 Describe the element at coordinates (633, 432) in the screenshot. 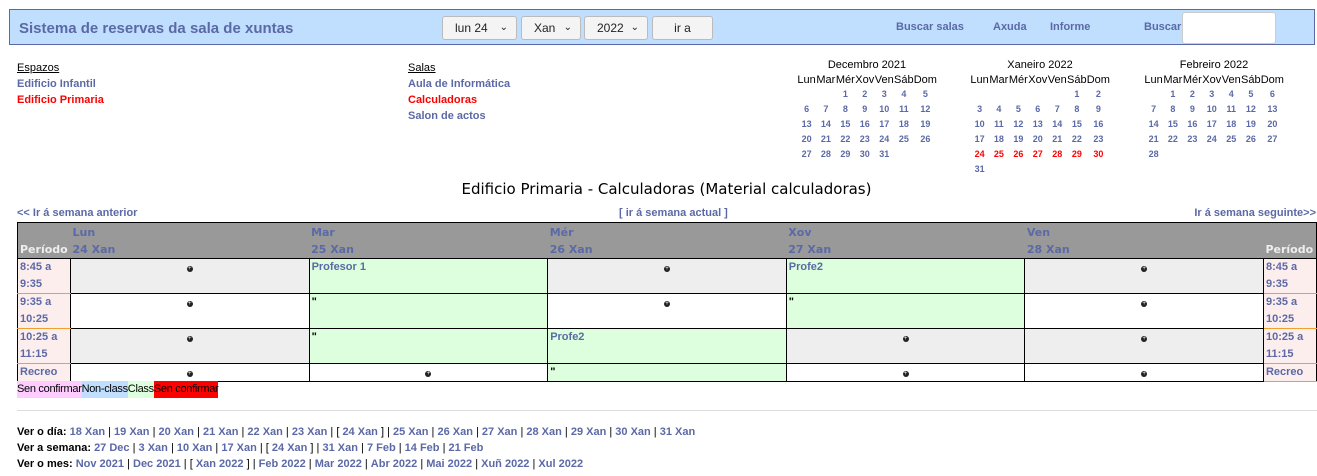

I see `view-day-link: 30 Xan` at that location.